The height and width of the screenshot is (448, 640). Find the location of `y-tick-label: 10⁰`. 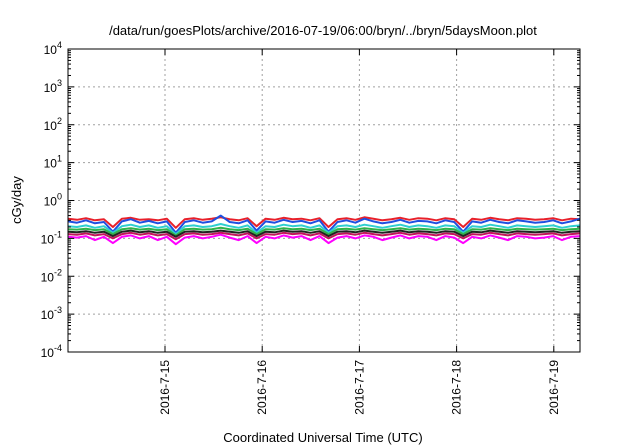

y-tick-label: 10⁰ is located at coordinates (53, 200).